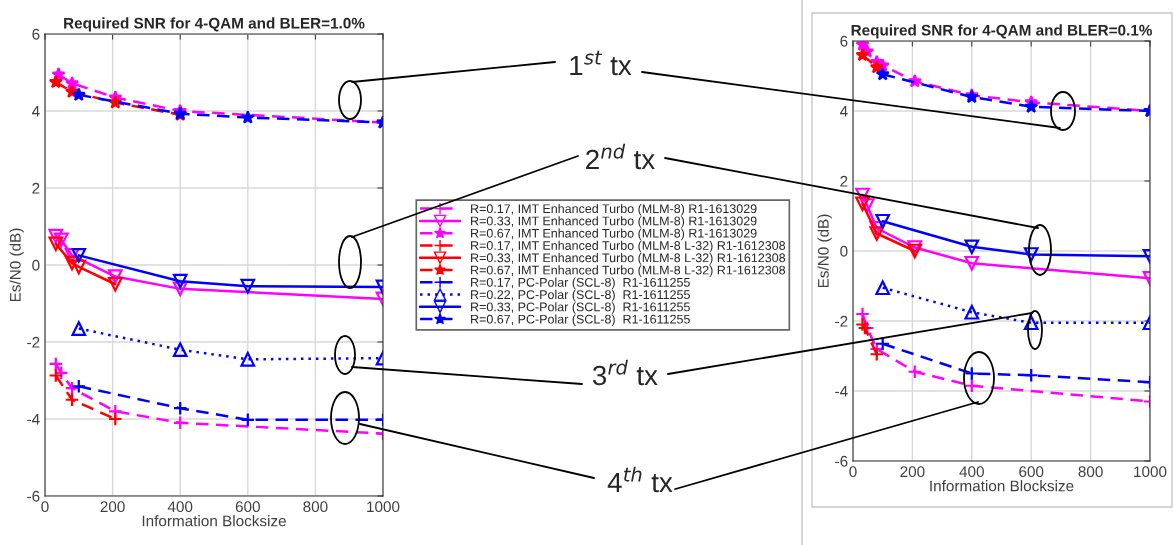  I want to click on legend-label: R=0.67, IMT Enhanced Turbo (MLM-8 L-32) R1-1612308, so click(628, 271).